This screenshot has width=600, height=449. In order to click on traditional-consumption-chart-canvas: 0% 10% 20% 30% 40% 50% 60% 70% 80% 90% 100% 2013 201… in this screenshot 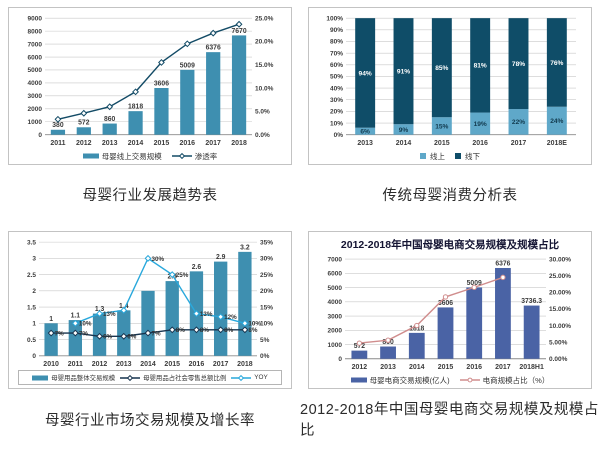, I will do `click(451, 81)`.